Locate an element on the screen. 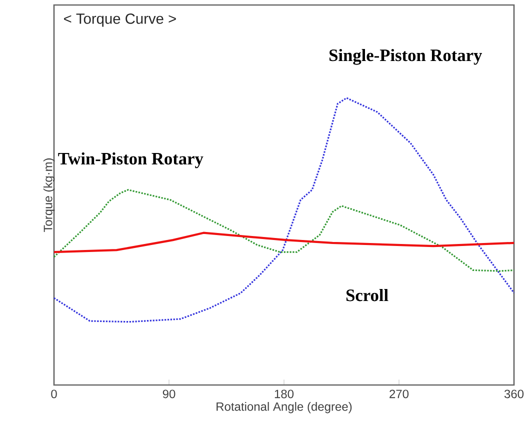 This screenshot has height=438, width=525. text: Single-Piston Rotary is located at coordinates (406, 56).